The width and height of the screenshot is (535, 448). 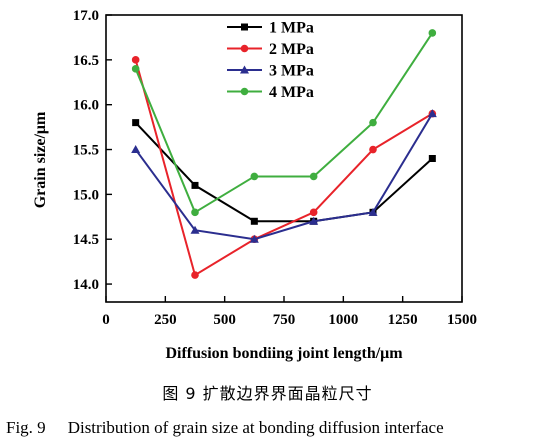 I want to click on x-tick-label: 250, so click(x=165, y=320).